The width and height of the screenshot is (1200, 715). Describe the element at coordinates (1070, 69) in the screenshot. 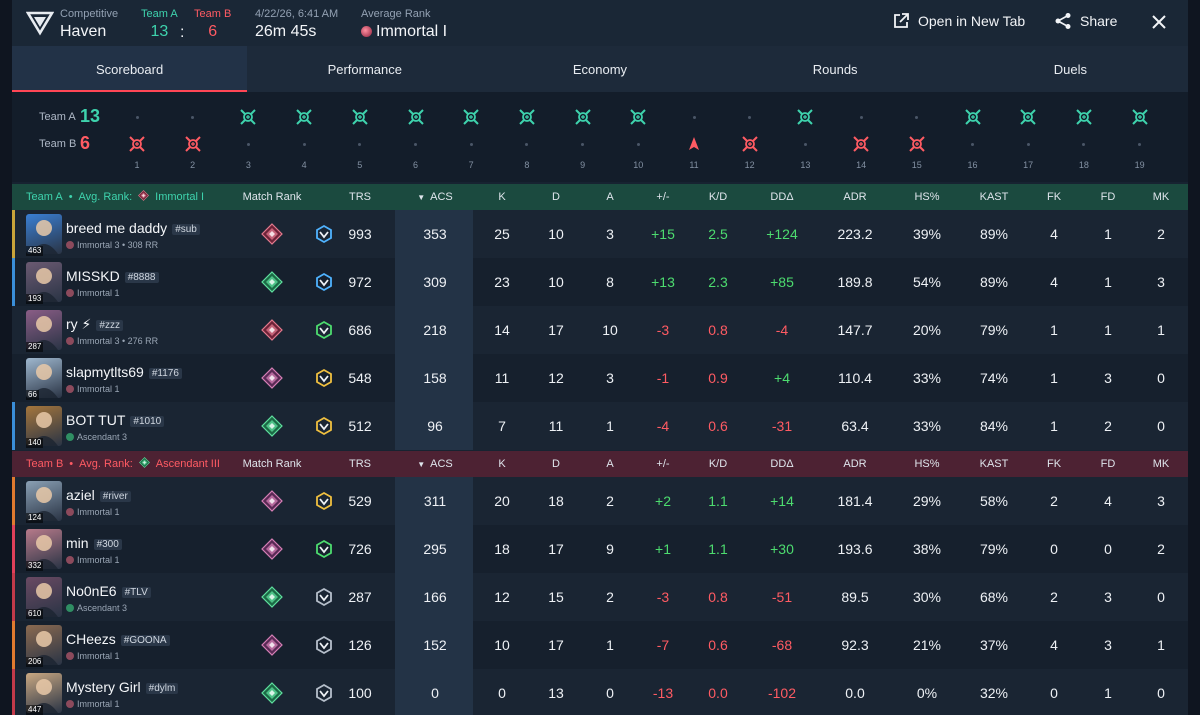

I see `tab-duels: Duels` at that location.